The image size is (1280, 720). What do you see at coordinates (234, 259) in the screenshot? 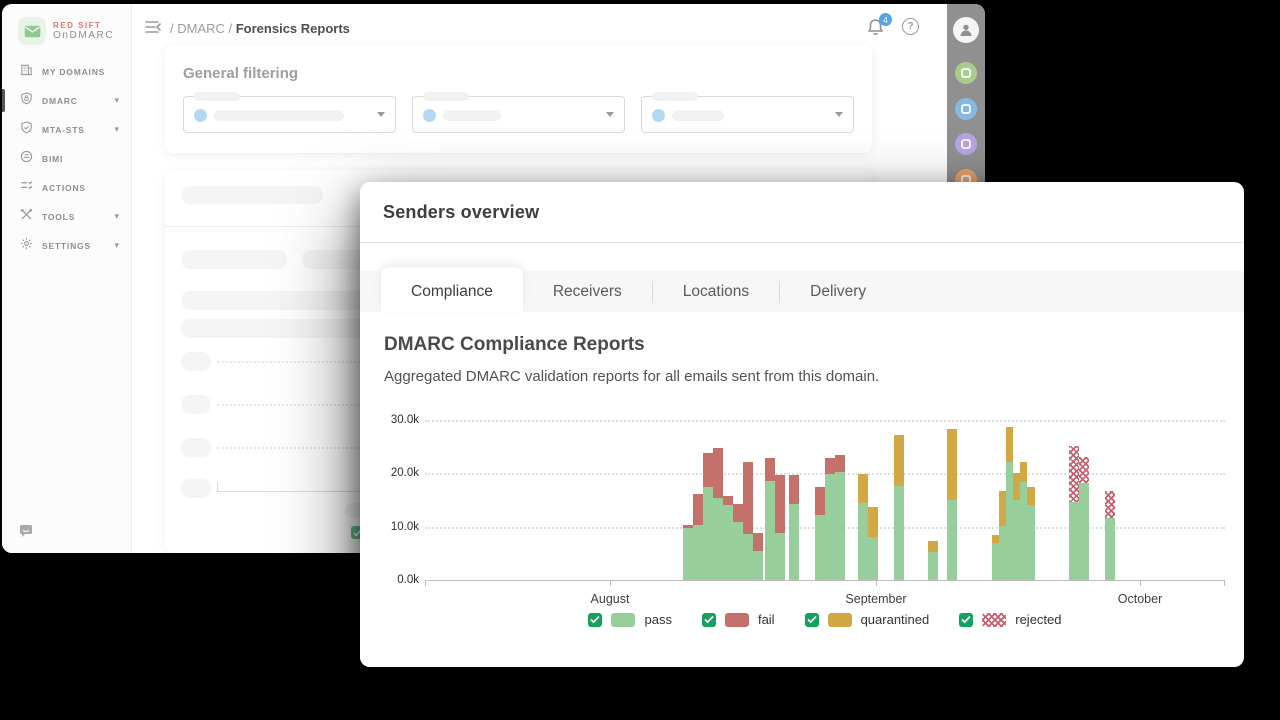
I see `tab-skeleton` at bounding box center [234, 259].